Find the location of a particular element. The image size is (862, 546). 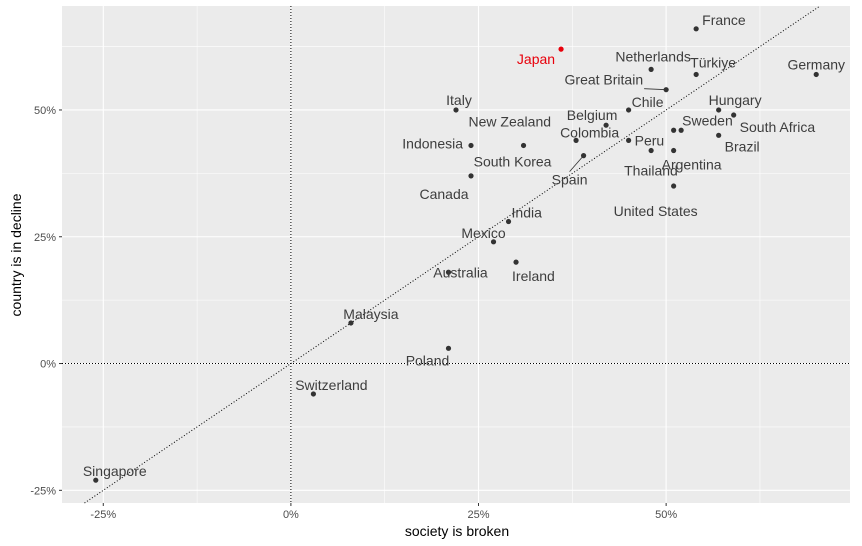

point-indonesia is located at coordinates (471, 145).